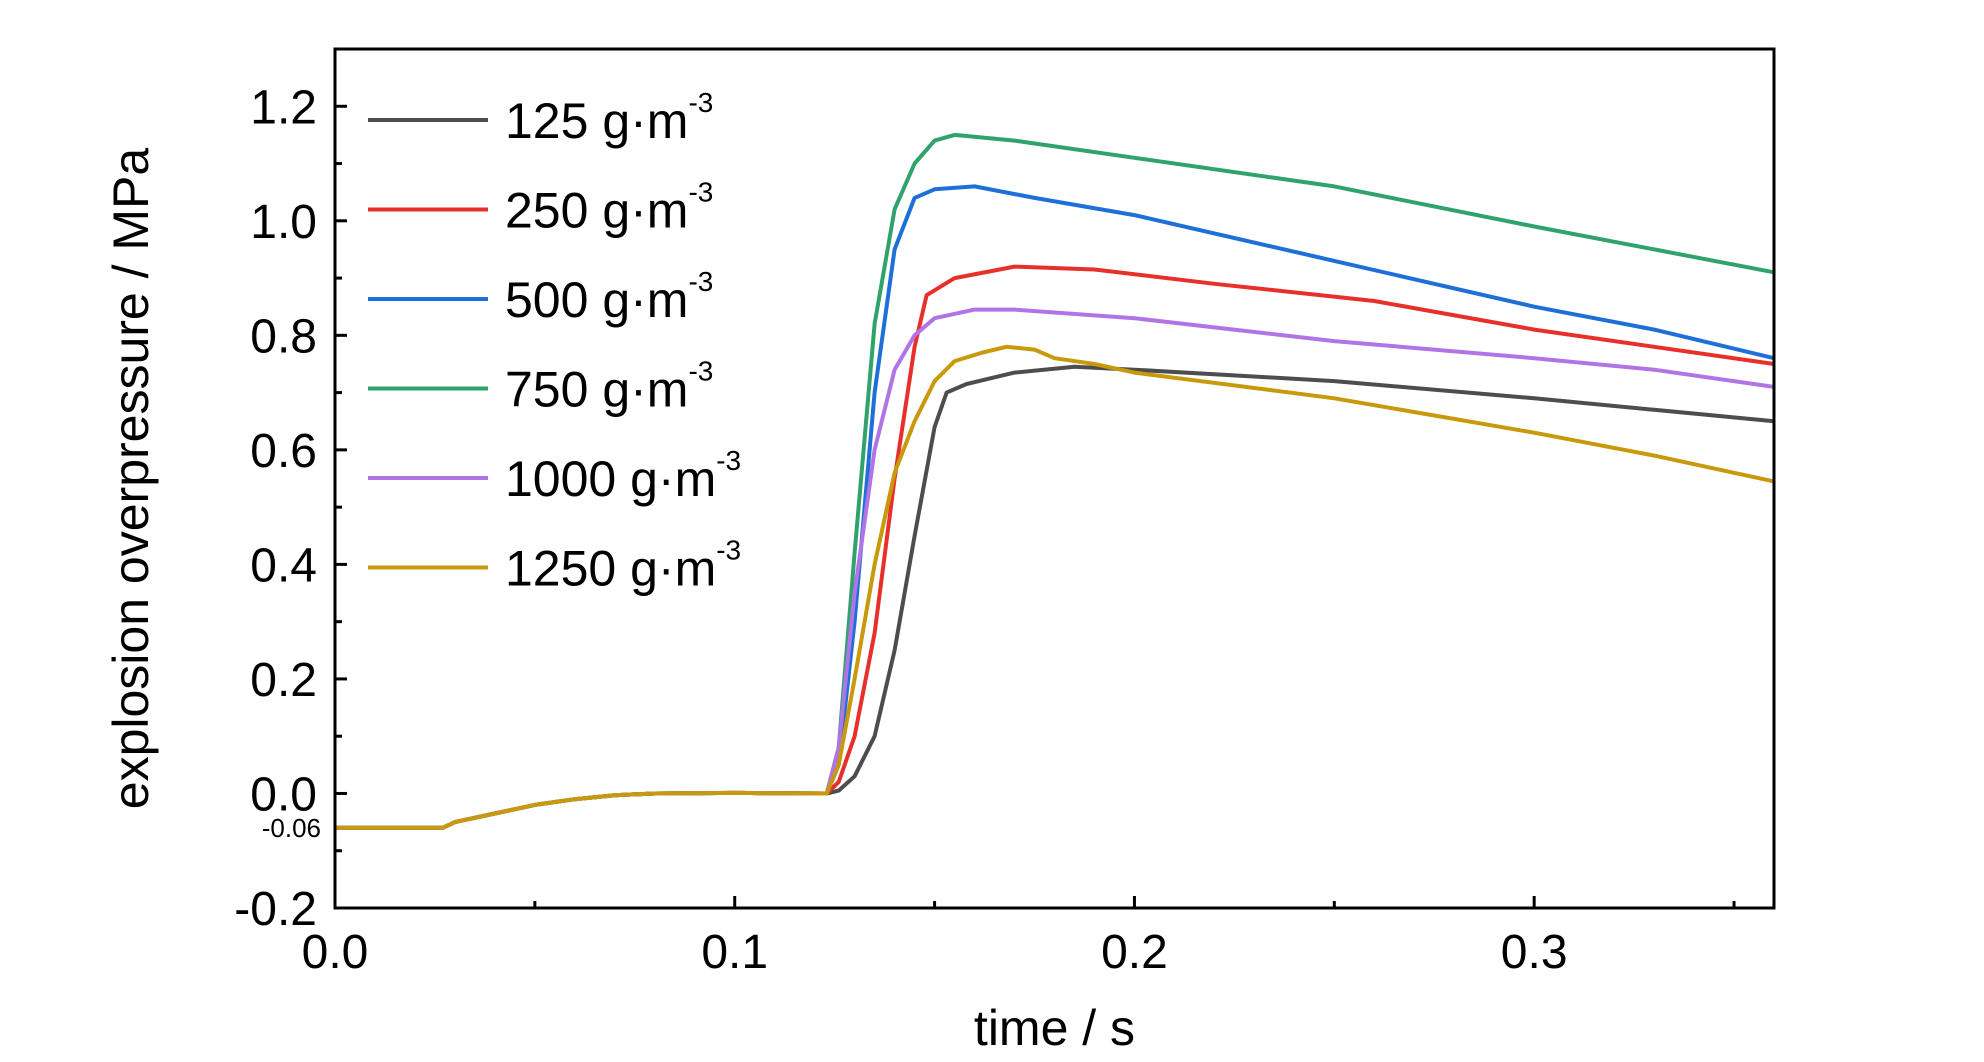 The image size is (1984, 1062). Describe the element at coordinates (623, 476) in the screenshot. I see `legend-label-1000: 1000 g·m-3` at that location.